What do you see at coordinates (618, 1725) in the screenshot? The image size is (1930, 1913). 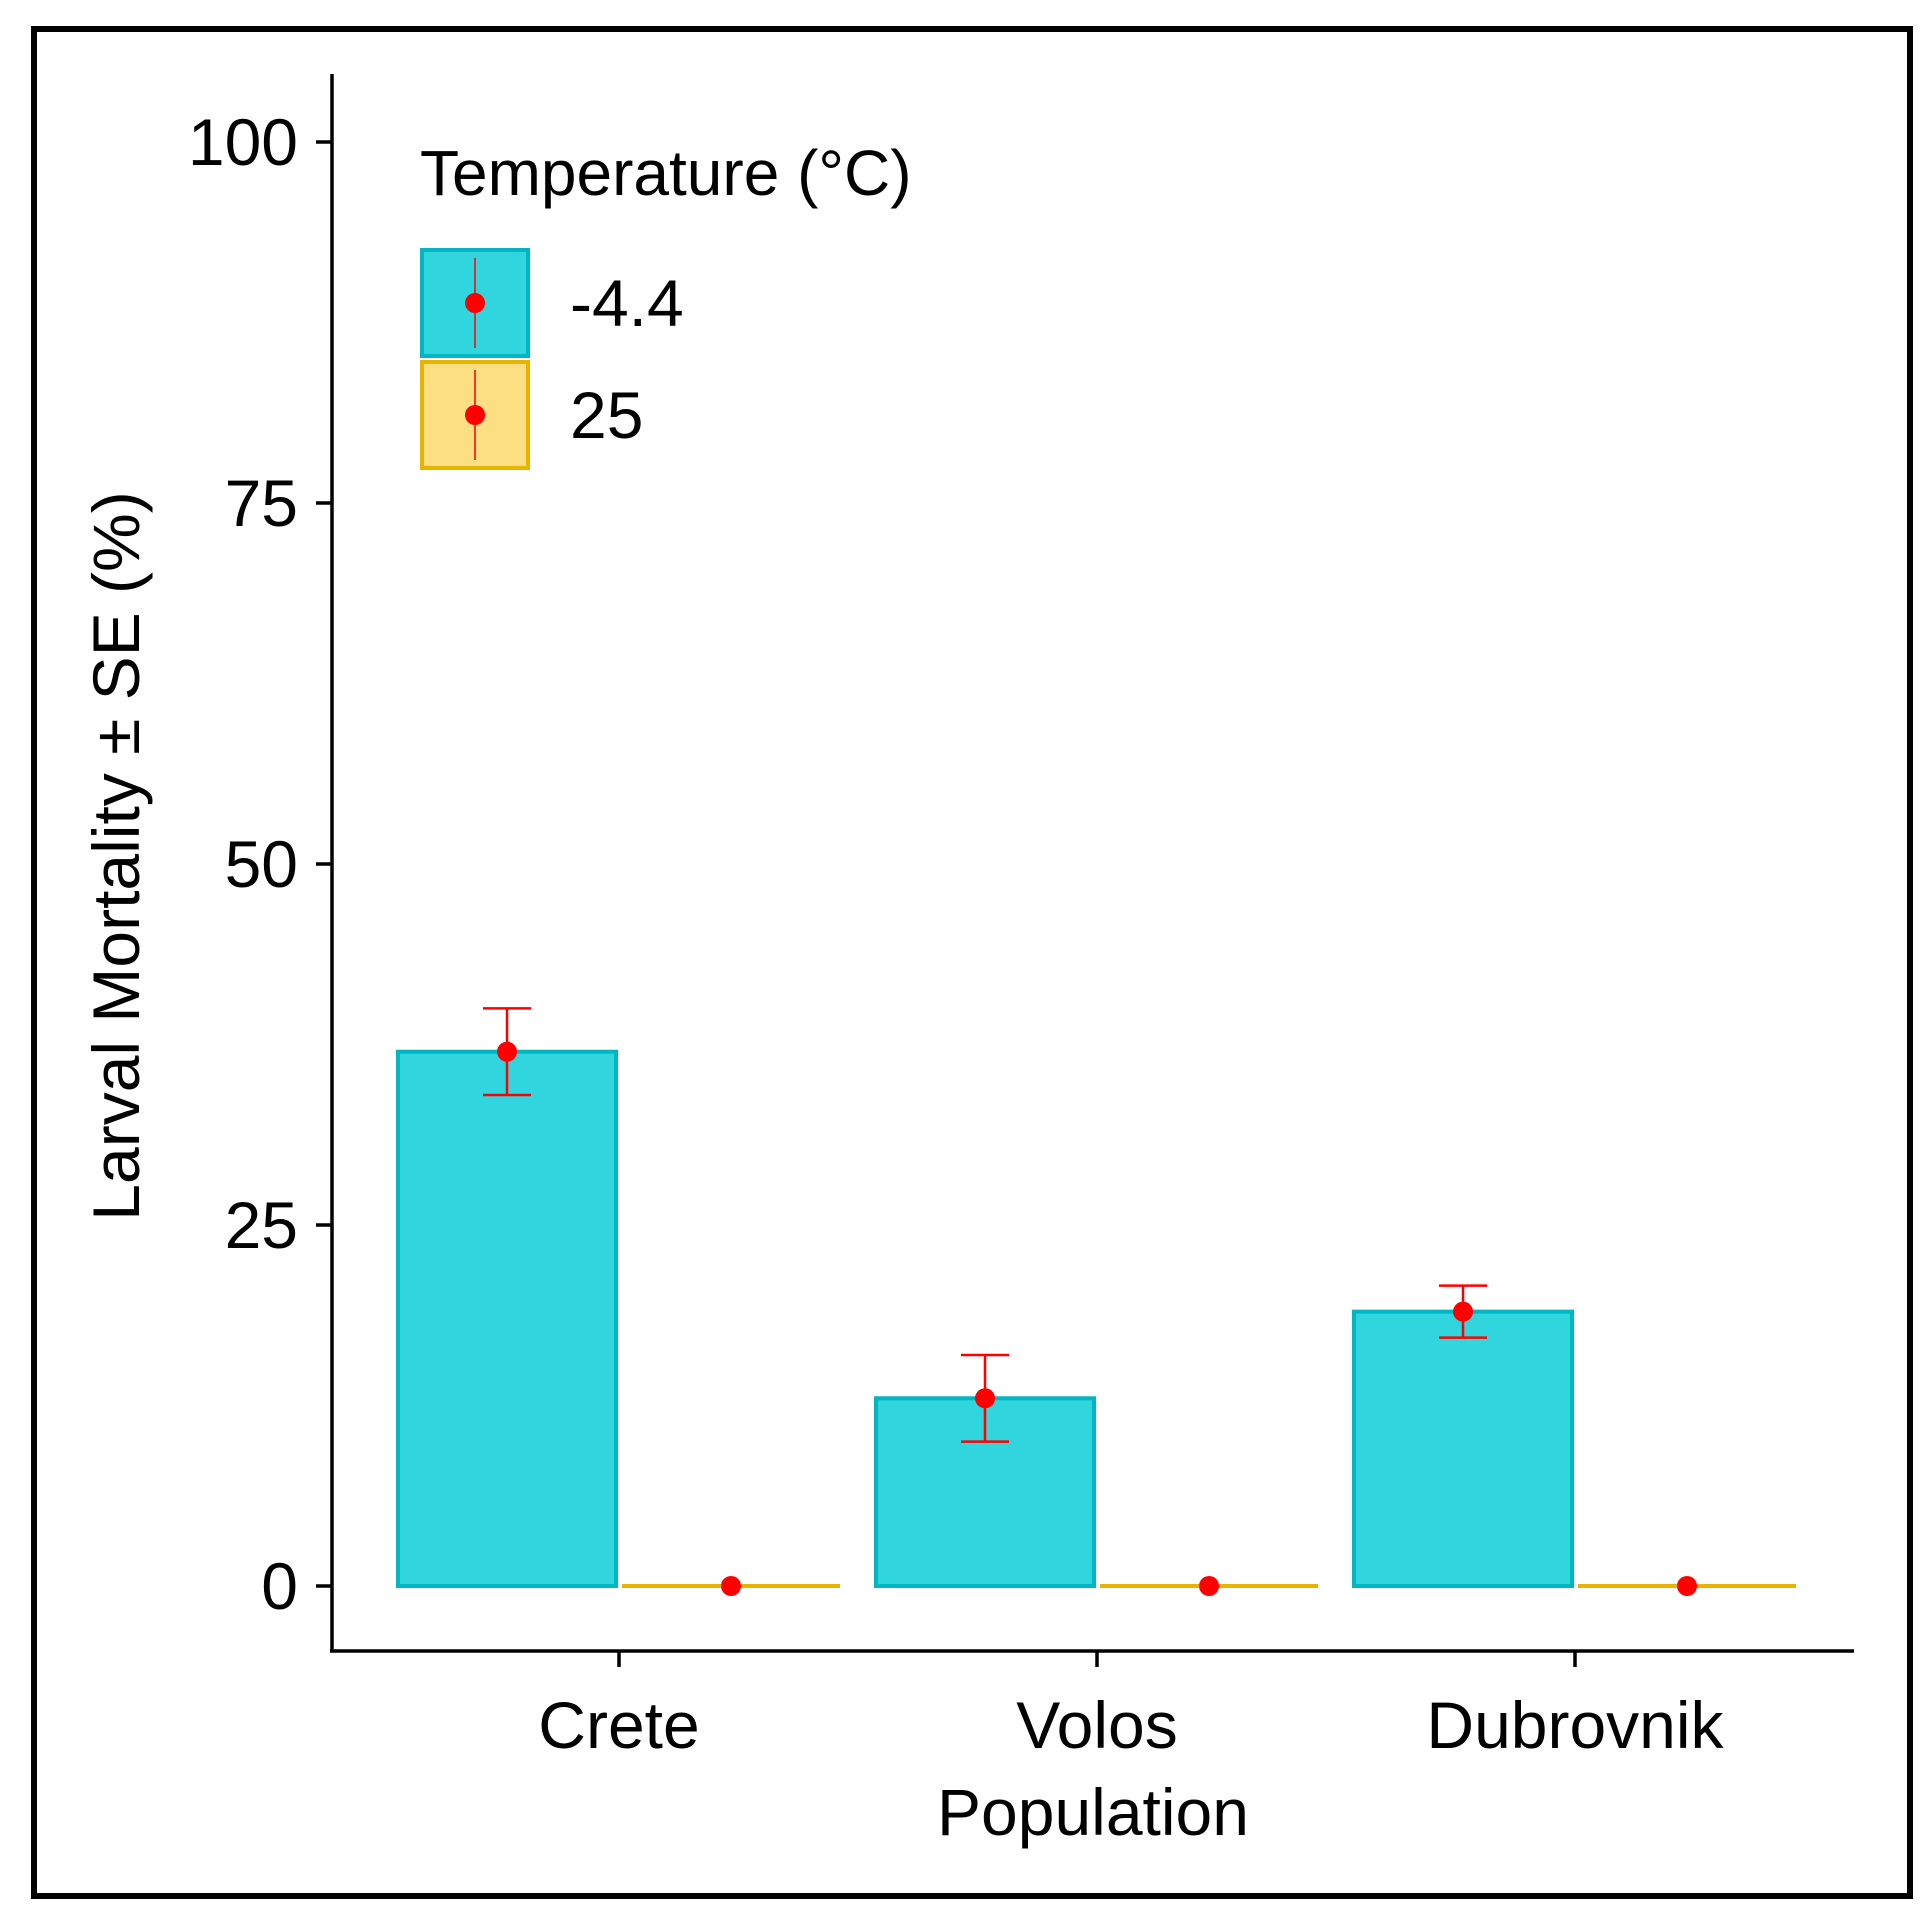 I see `x-tick-label: Crete` at bounding box center [618, 1725].